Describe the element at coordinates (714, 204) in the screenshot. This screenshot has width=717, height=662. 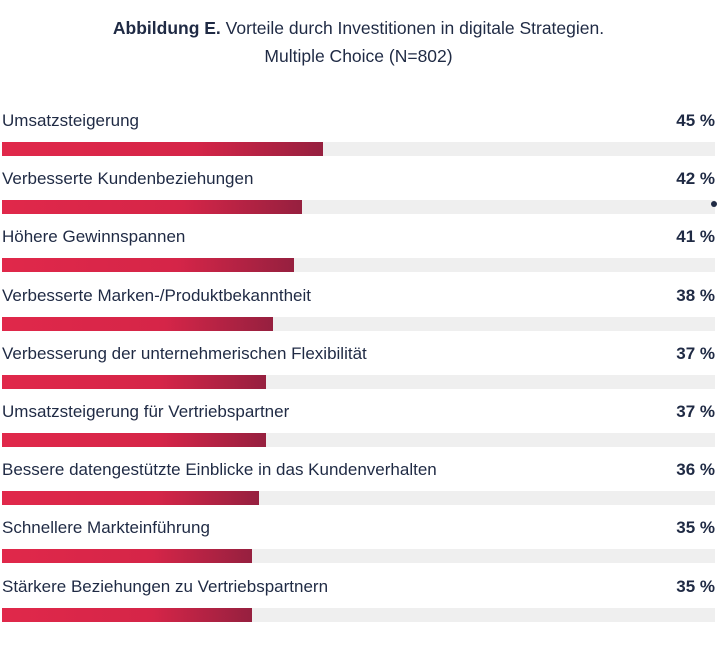
I see `scroll-dot-marker` at that location.